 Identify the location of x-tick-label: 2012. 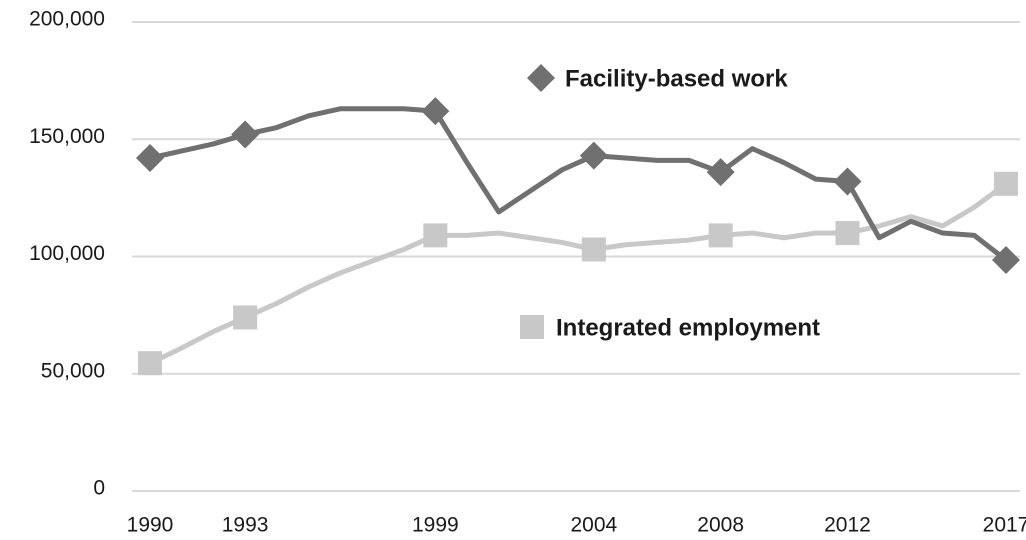
(847, 525).